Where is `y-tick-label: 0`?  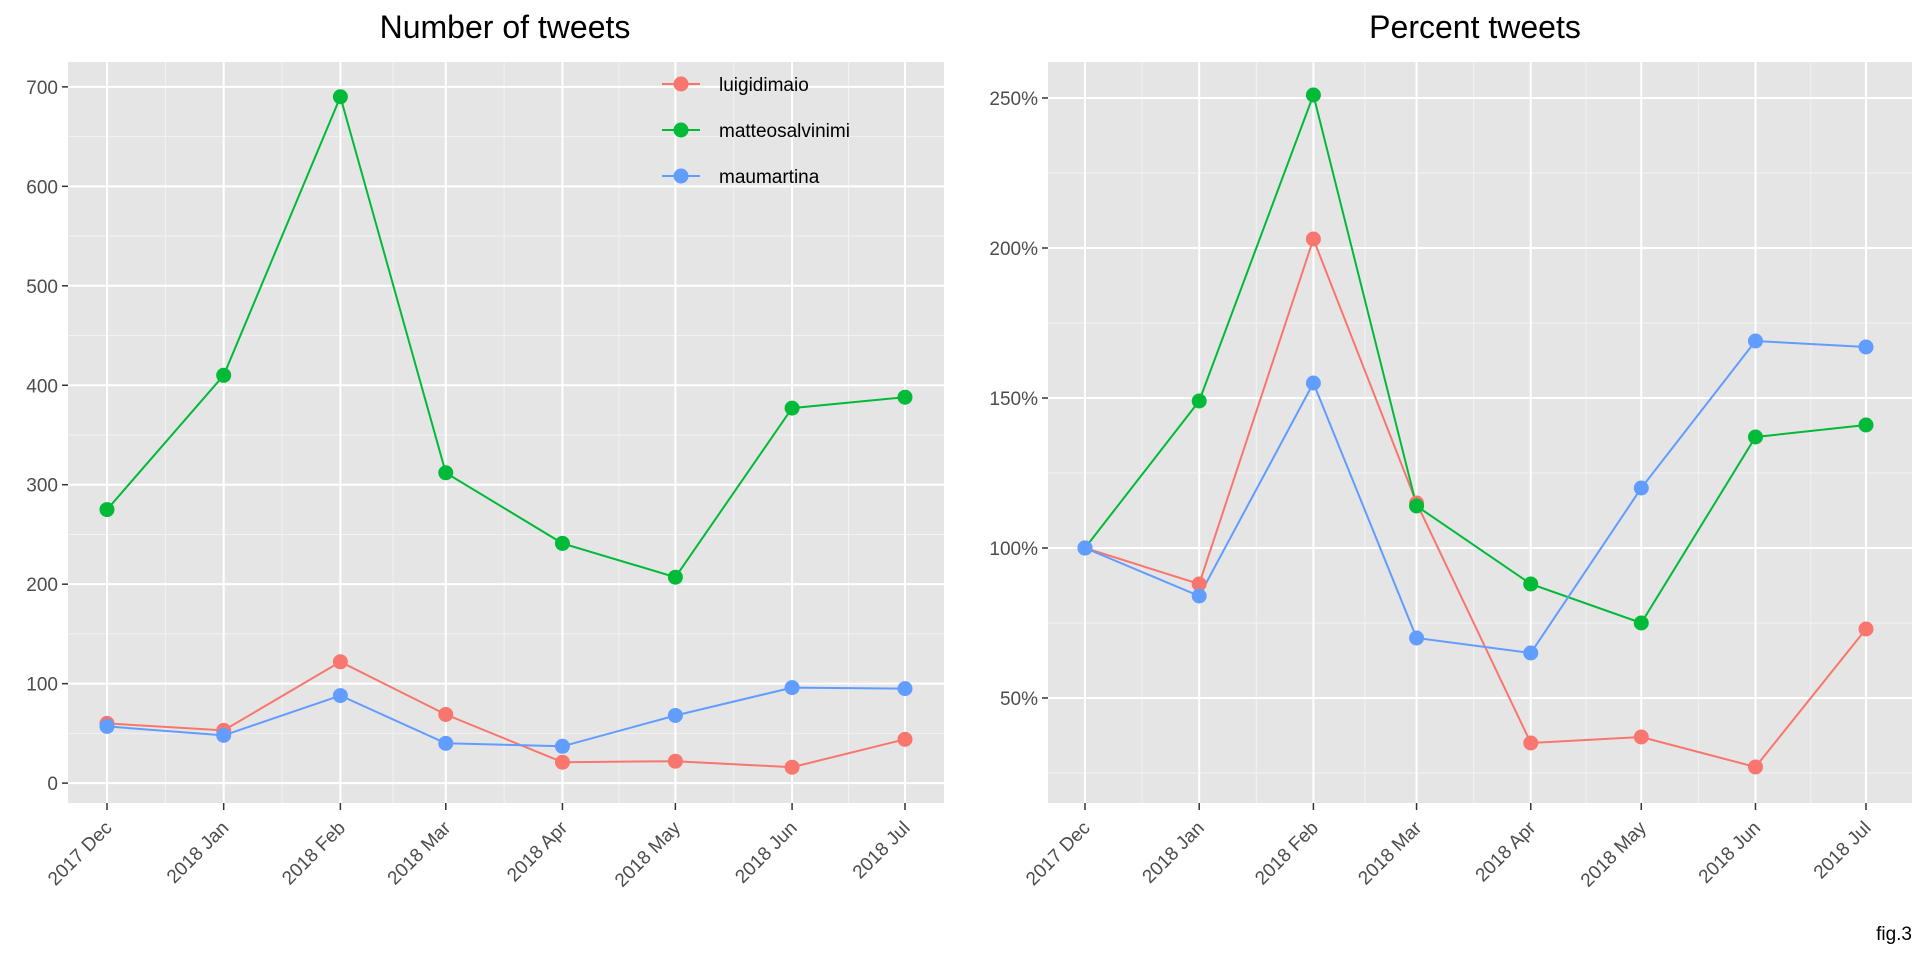 y-tick-label: 0 is located at coordinates (52, 784).